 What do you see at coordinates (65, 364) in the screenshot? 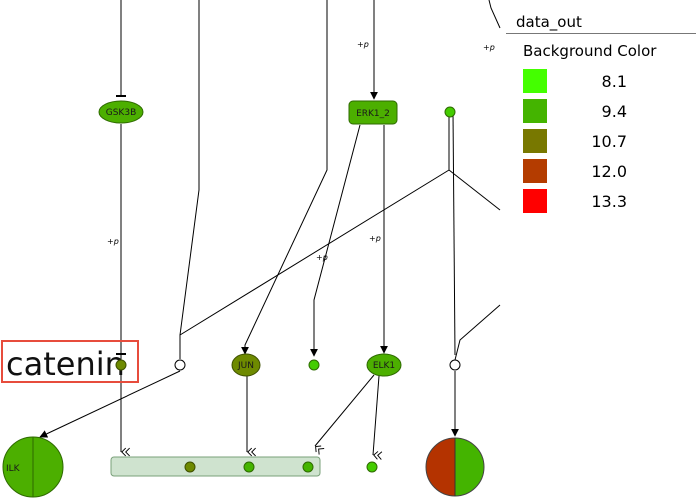
I see `catenin-label: catenin` at bounding box center [65, 364].